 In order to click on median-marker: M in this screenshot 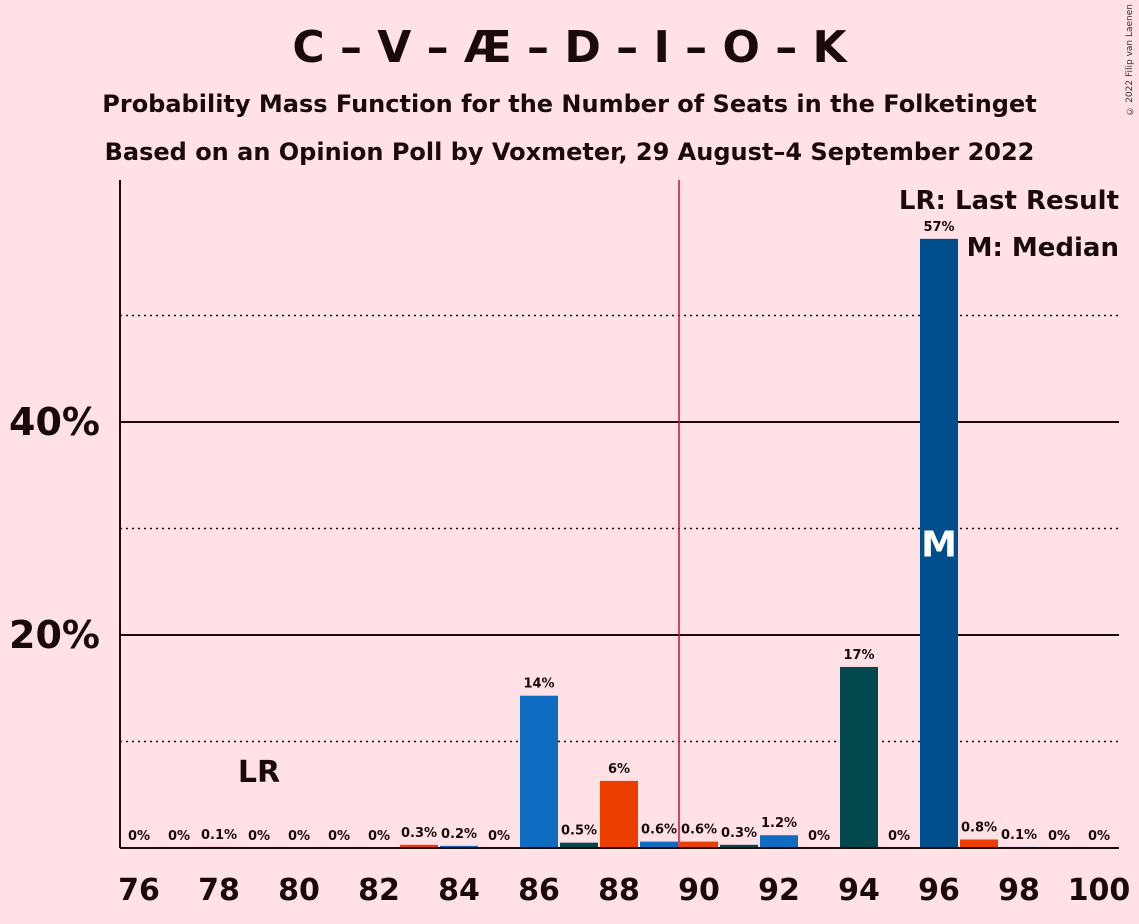, I will do `click(939, 544)`.